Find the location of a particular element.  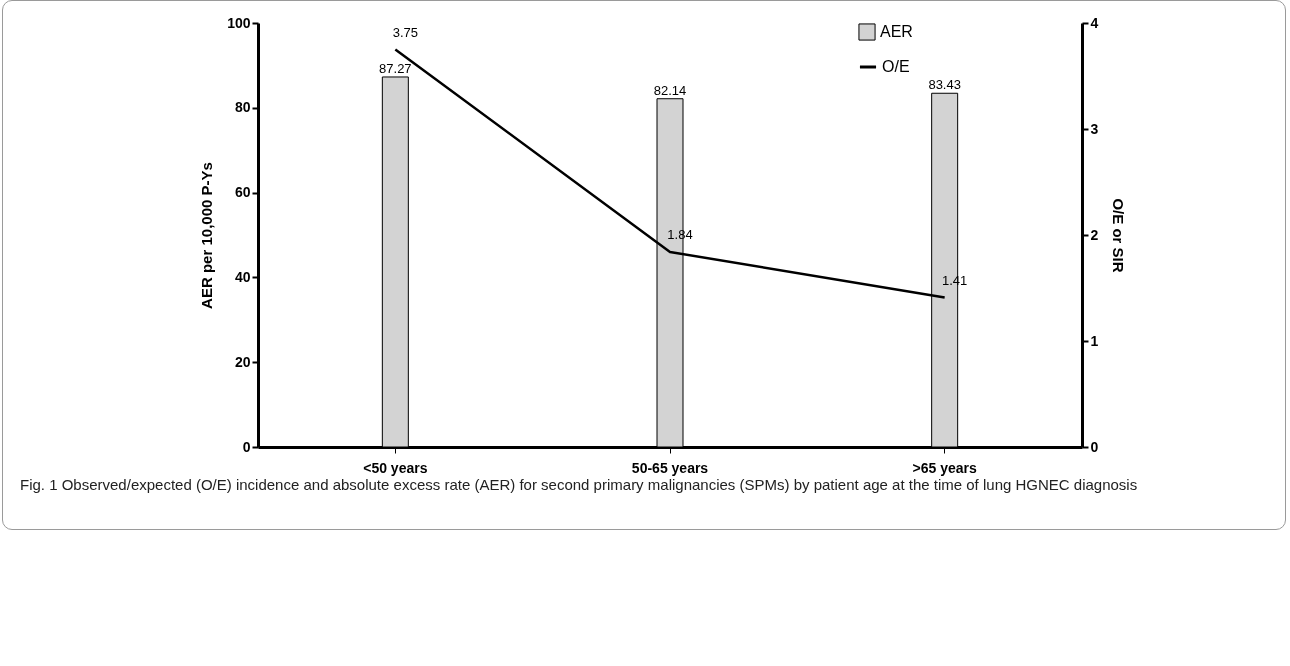

y2-tick-label: 2 is located at coordinates (1094, 234).